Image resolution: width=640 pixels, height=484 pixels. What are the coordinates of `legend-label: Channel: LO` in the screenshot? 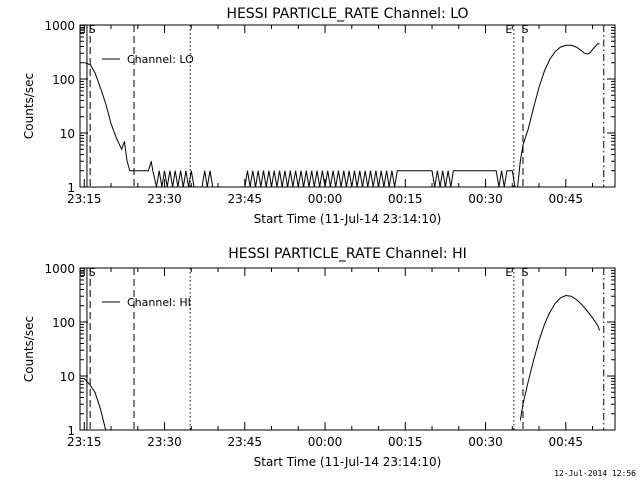 It's located at (160, 59).